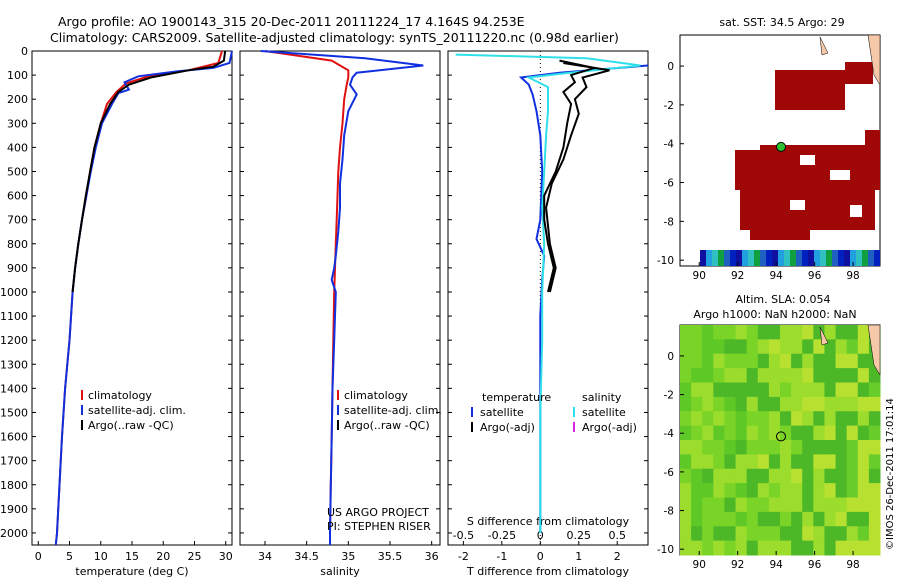 The height and width of the screenshot is (580, 900). Describe the element at coordinates (670, 67) in the screenshot. I see `map-y-tick-label: 0` at that location.